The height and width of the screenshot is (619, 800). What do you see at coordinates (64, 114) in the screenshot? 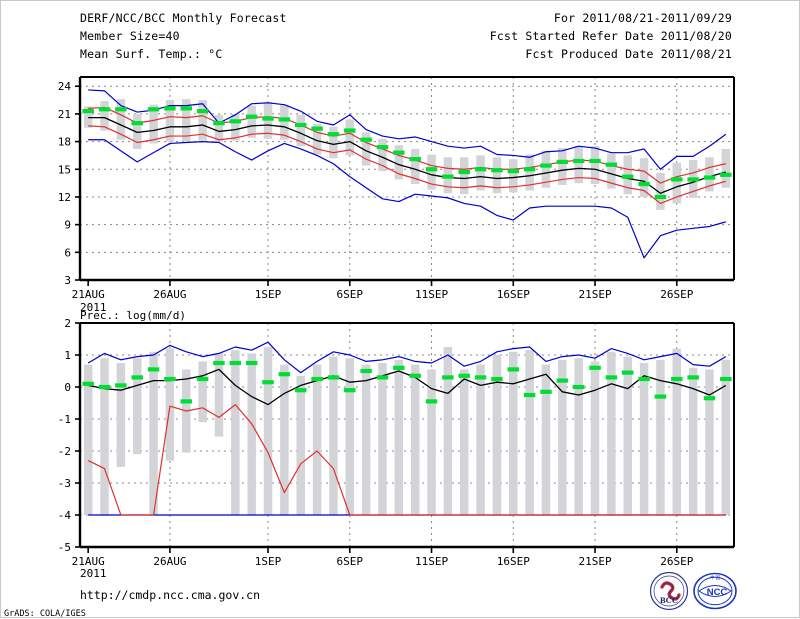
I see `y-tick-label: 21` at bounding box center [64, 114].